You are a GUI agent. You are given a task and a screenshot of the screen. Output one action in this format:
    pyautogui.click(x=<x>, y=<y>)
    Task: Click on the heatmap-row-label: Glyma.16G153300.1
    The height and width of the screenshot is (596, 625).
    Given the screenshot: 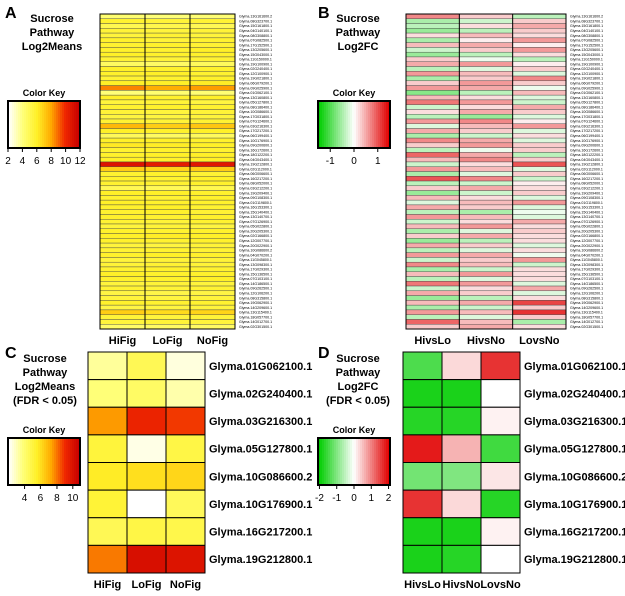 What is the action you would take?
    pyautogui.click(x=255, y=208)
    